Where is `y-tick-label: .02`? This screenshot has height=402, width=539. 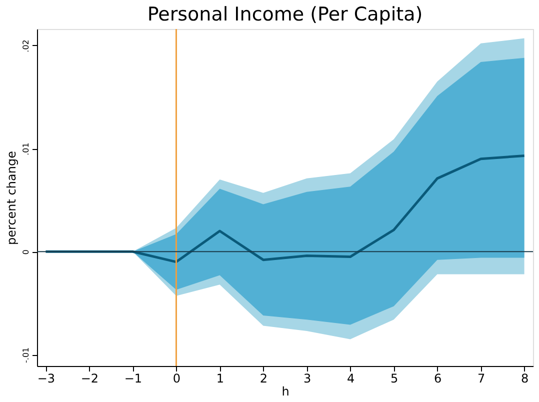 y-tick-label: .02 is located at coordinates (26, 46).